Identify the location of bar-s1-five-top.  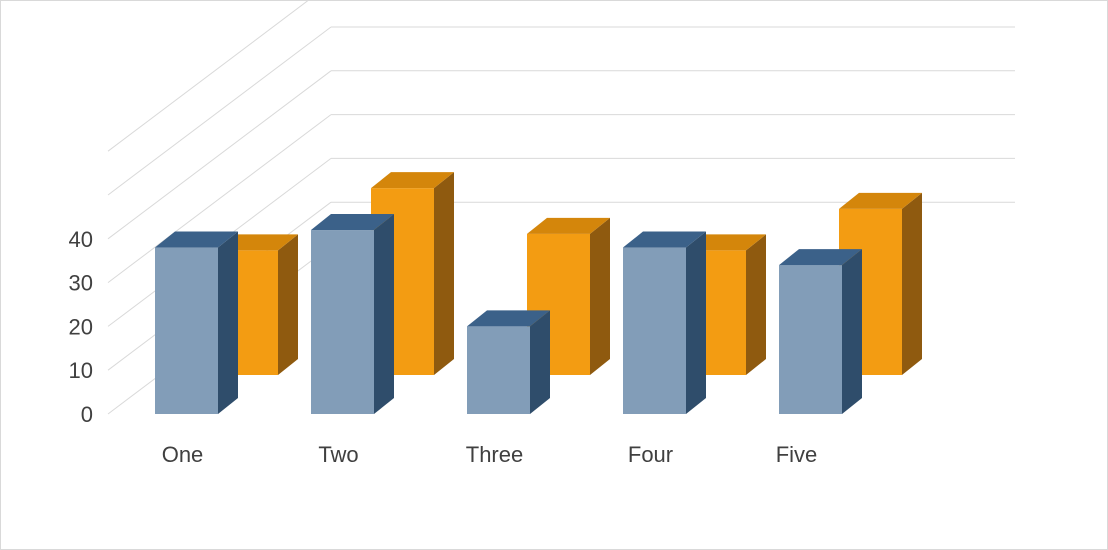
(820, 257).